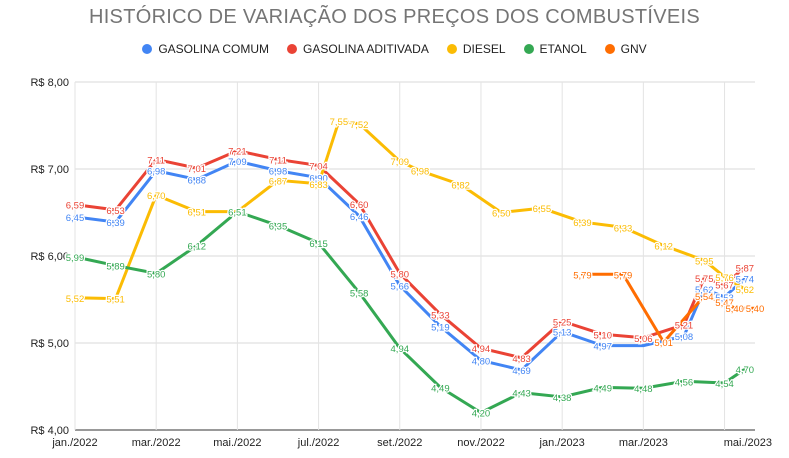 The height and width of the screenshot is (458, 789). Describe the element at coordinates (542, 209) in the screenshot. I see `data-label: 6,55` at that location.